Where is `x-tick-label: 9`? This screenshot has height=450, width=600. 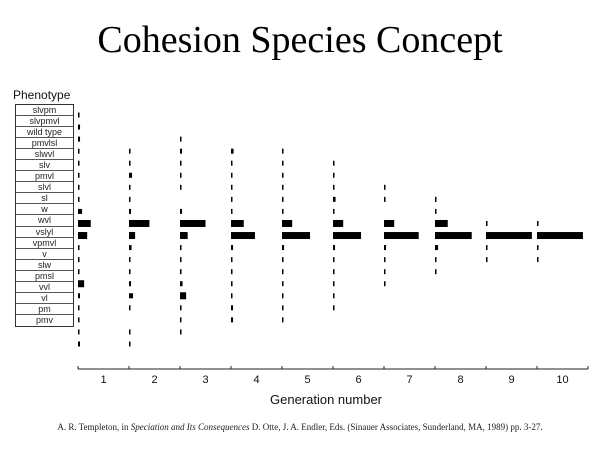 x-tick-label: 9 is located at coordinates (511, 380).